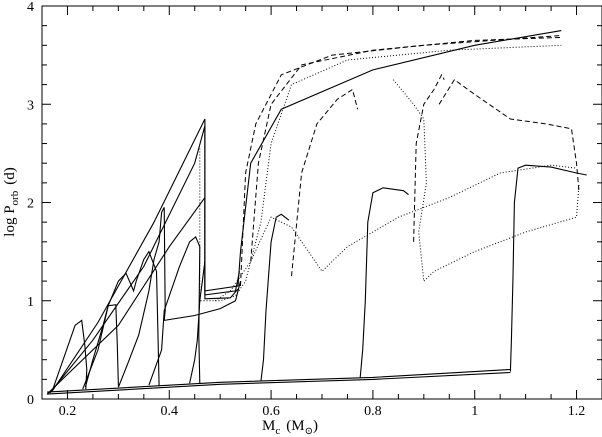  Describe the element at coordinates (373, 411) in the screenshot. I see `x-tick-label: 0.8` at that location.